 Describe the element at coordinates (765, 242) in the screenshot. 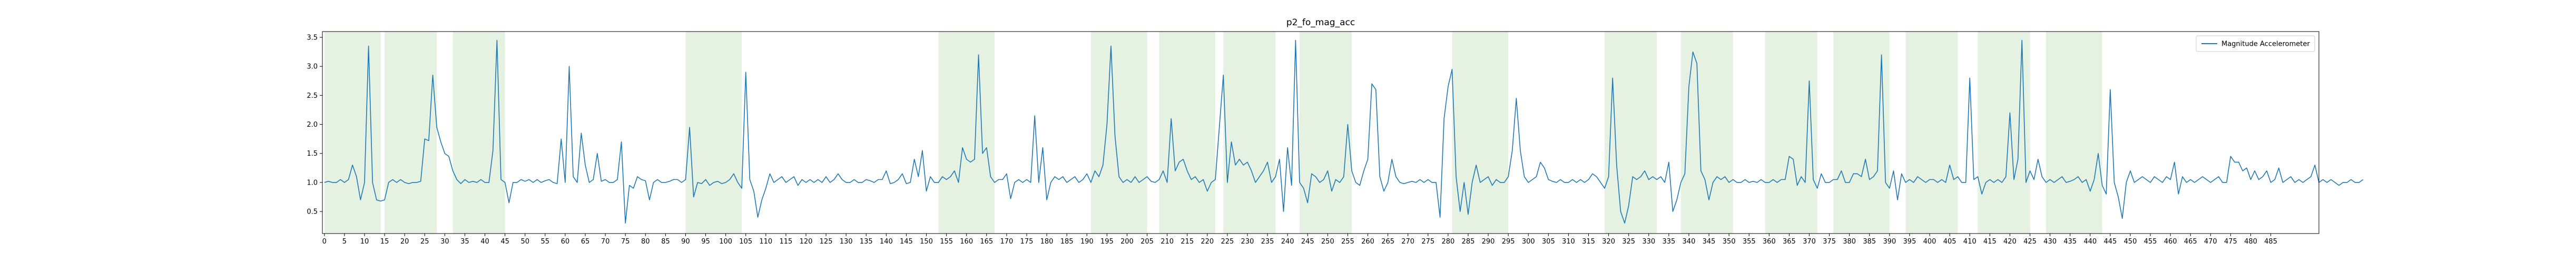

I see `x-tick-label: 110` at that location.